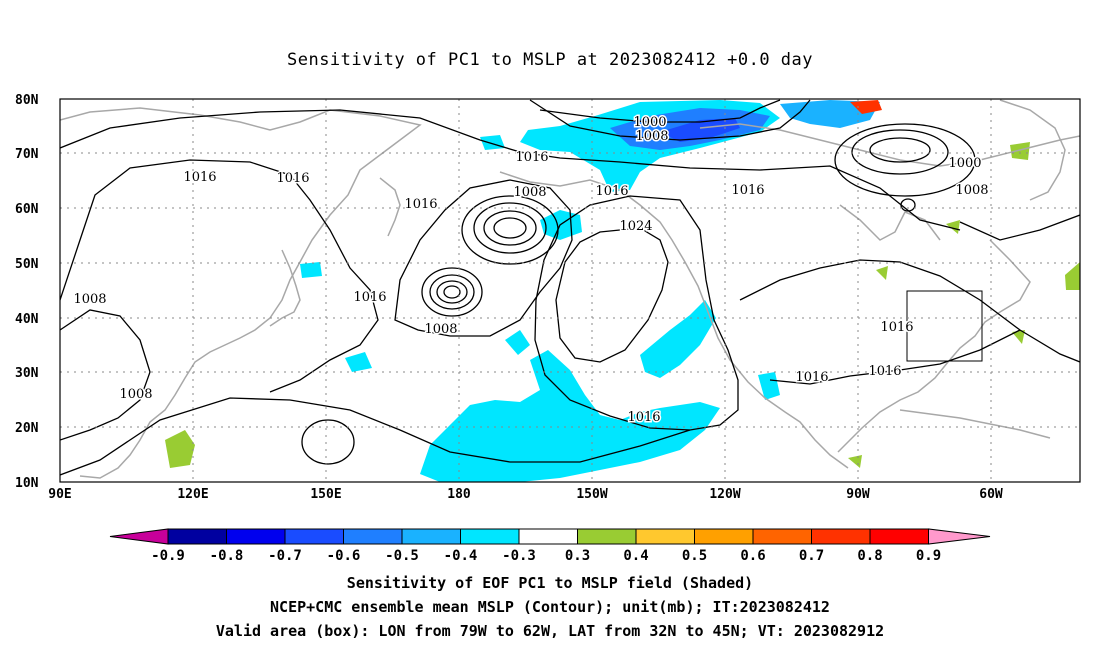  What do you see at coordinates (358, 362) in the screenshot?
I see `shade-cyan-mid3` at bounding box center [358, 362].